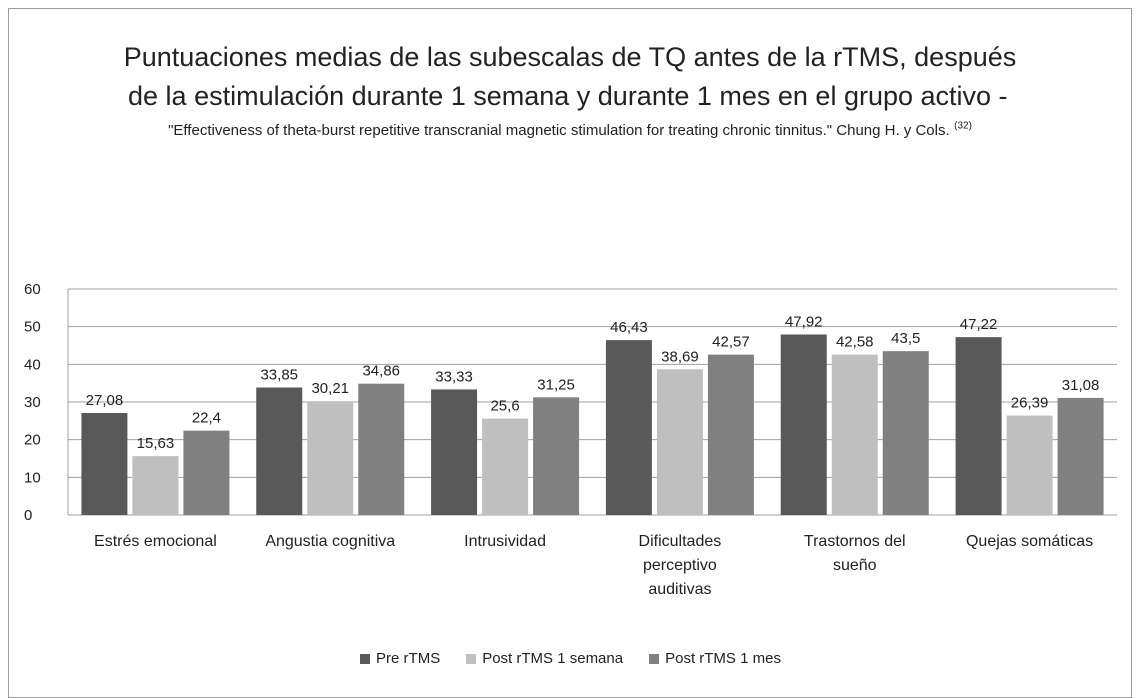 Image resolution: width=1141 pixels, height=698 pixels. Describe the element at coordinates (1081, 385) in the screenshot. I see `data-label: 31,08` at that location.